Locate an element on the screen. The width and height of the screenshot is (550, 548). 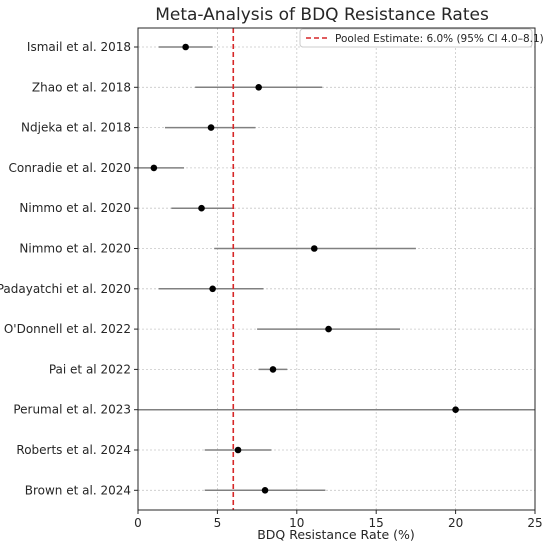
study-label: Padayatchi et al. 2020 is located at coordinates (65, 289).